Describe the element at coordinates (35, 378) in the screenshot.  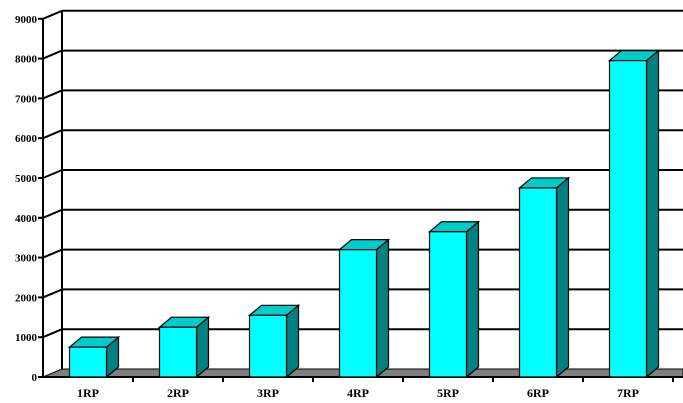
I see `y-tick-label: 0` at that location.